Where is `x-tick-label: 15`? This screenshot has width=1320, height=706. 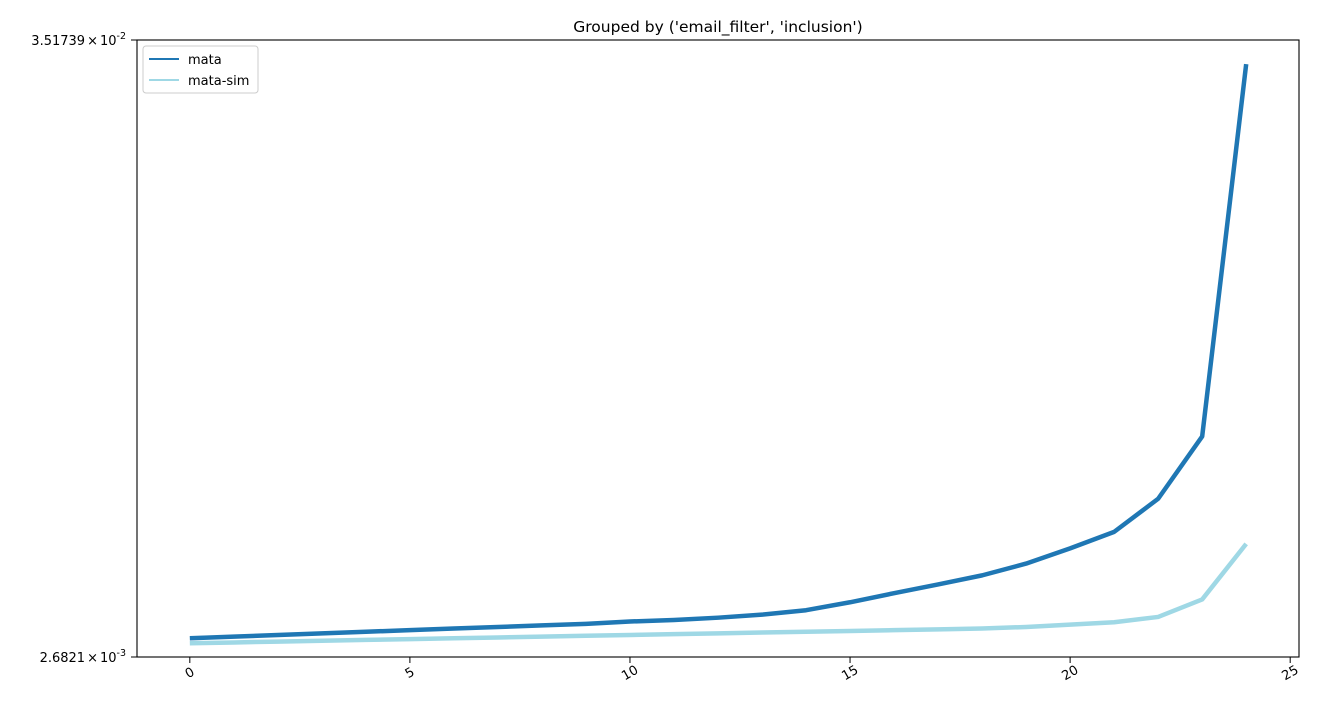 x-tick-label: 15 is located at coordinates (850, 673).